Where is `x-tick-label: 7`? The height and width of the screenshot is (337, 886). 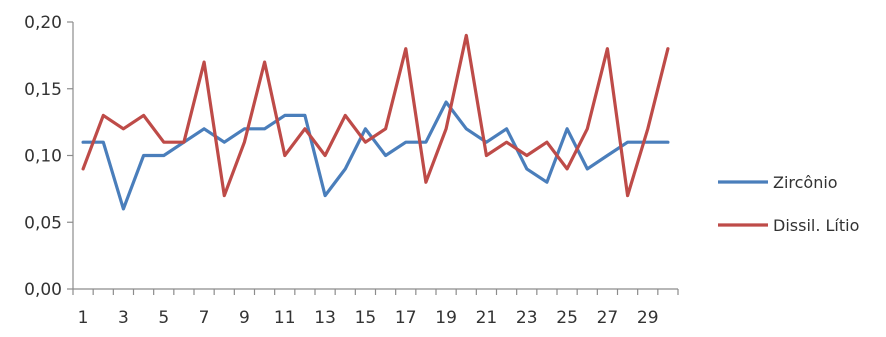
x-tick-label: 7 is located at coordinates (204, 318).